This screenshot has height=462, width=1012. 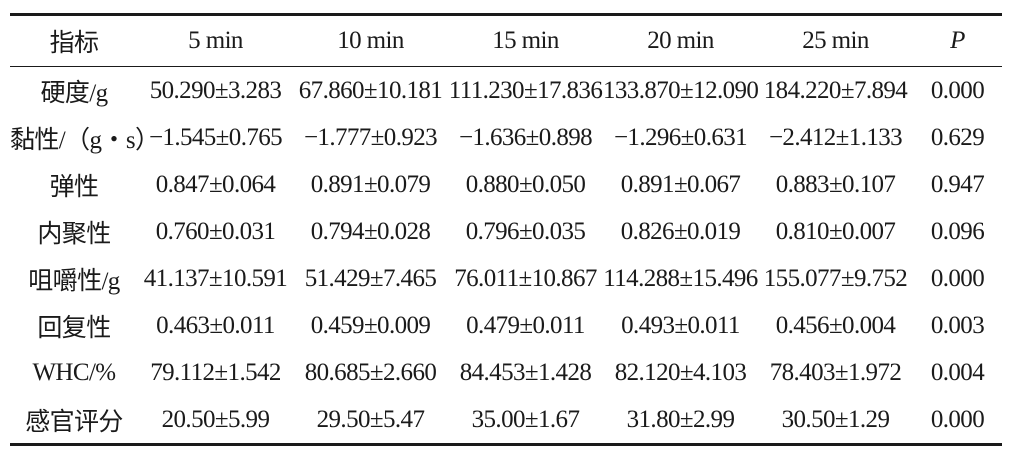 What do you see at coordinates (370, 137) in the screenshot?
I see `table-cell: −1.777±0.923` at bounding box center [370, 137].